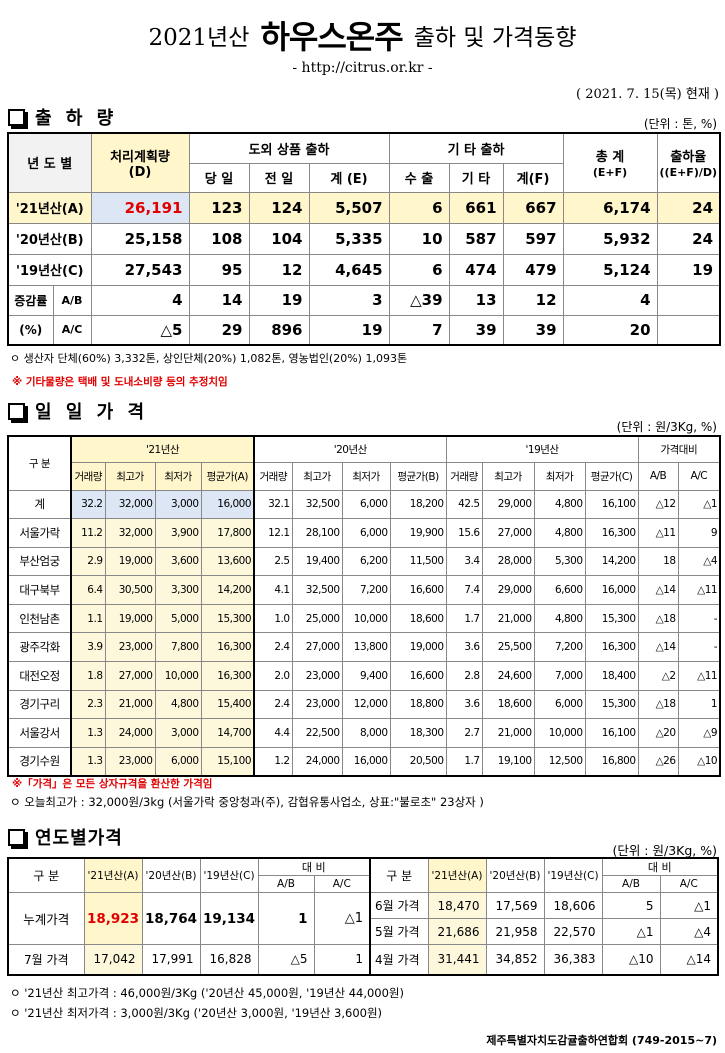 Image resolution: width=725 pixels, height=1053 pixels. I want to click on daily-max19: 29,000, so click(508, 590).